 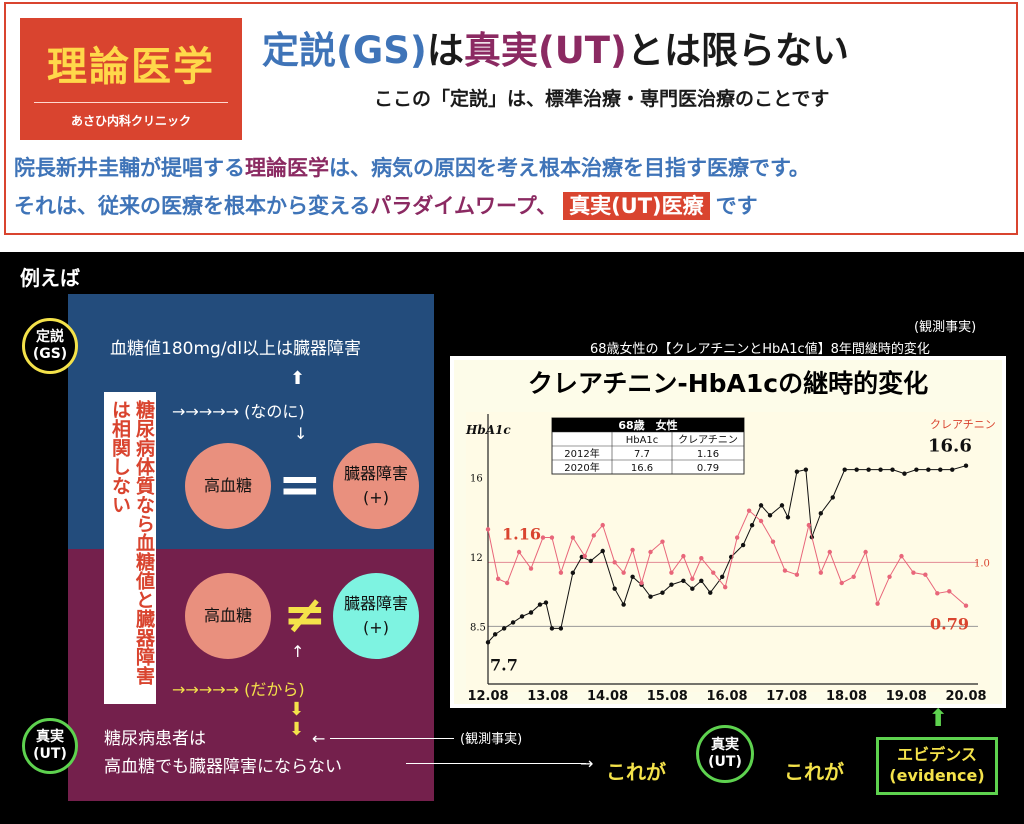 What do you see at coordinates (375, 473) in the screenshot?
I see `organ-damage-label: 臓器障害` at bounding box center [375, 473].